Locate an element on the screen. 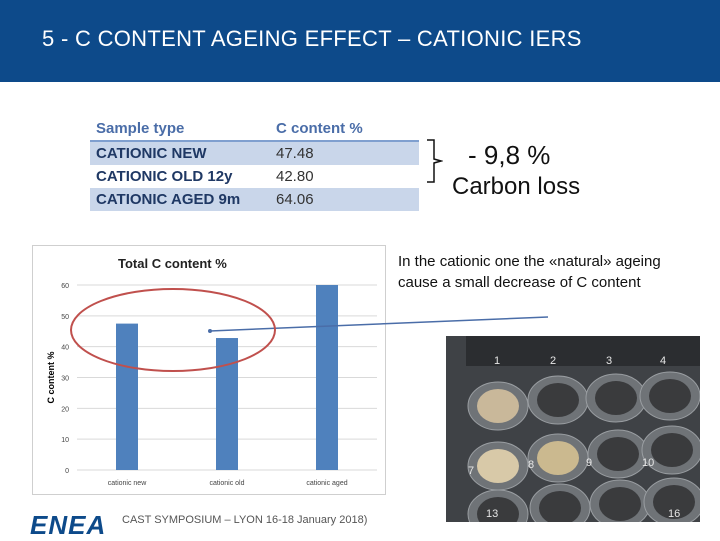 Image resolution: width=720 pixels, height=541 pixels. y-tick-label: 50 is located at coordinates (65, 317).